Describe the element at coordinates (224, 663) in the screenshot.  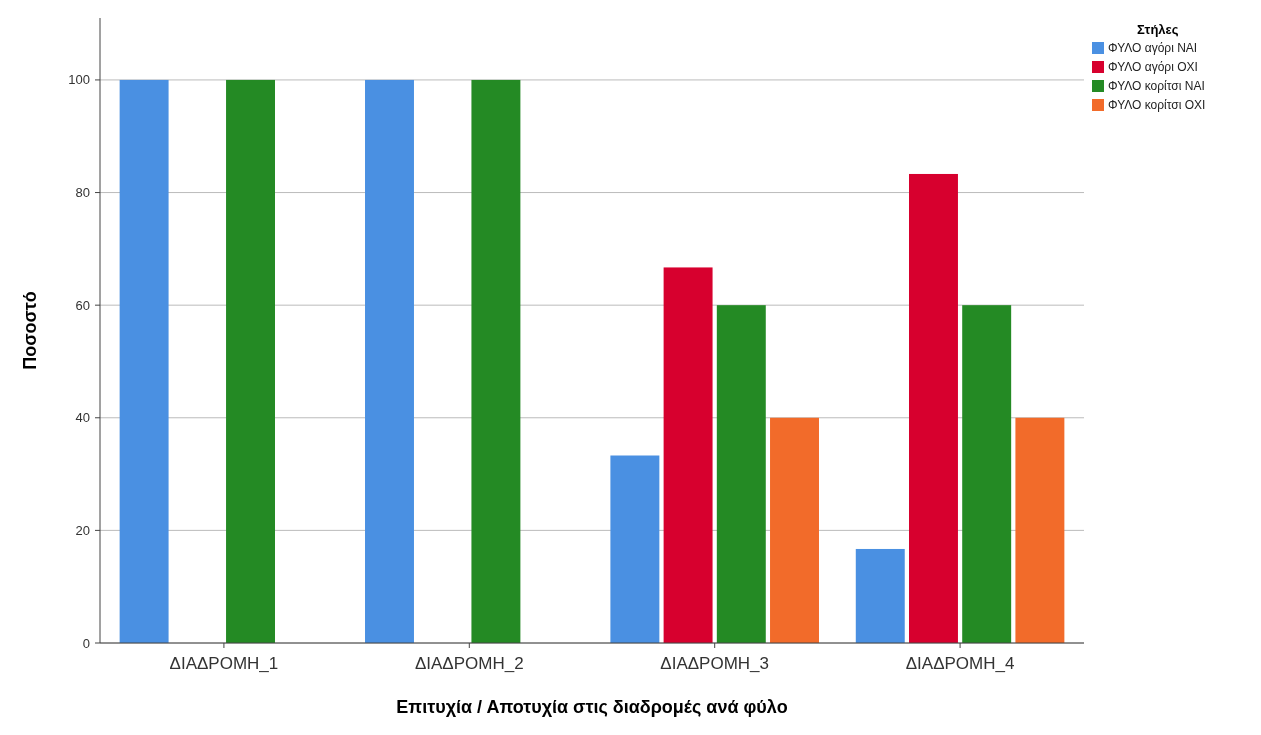
I see `x-tick-label: ΔΙΑΔΡΟΜΗ_1` at that location.